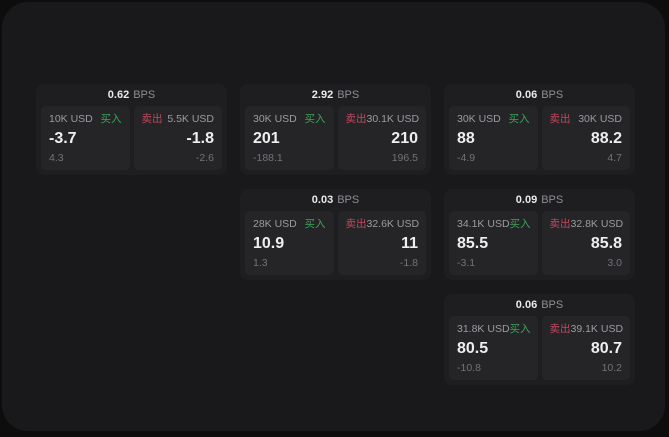 Image resolution: width=669 pixels, height=437 pixels. I want to click on sell-panel-top: 卖出 30K USD, so click(586, 118).